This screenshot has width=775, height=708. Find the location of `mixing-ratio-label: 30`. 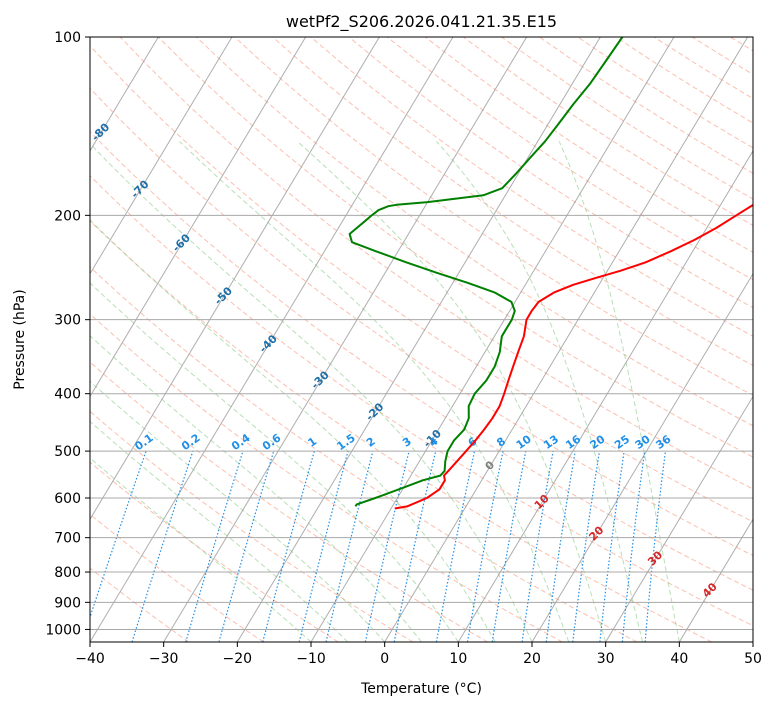

mixing-ratio-label: 30 is located at coordinates (643, 442).